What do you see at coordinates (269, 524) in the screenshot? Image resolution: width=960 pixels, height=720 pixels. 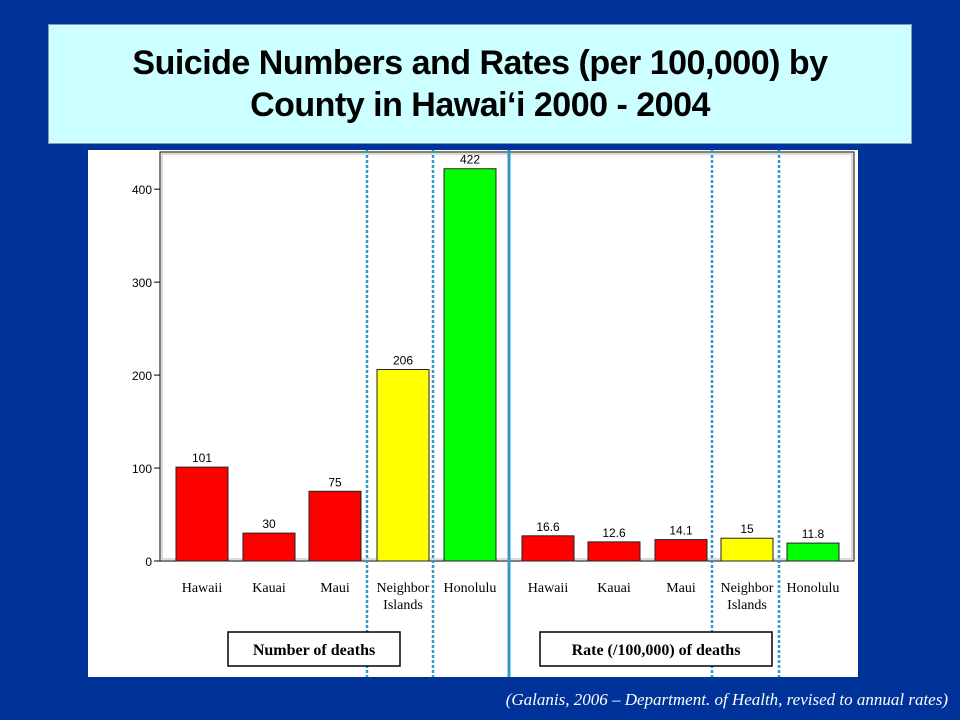 I see `data-label: 30` at bounding box center [269, 524].